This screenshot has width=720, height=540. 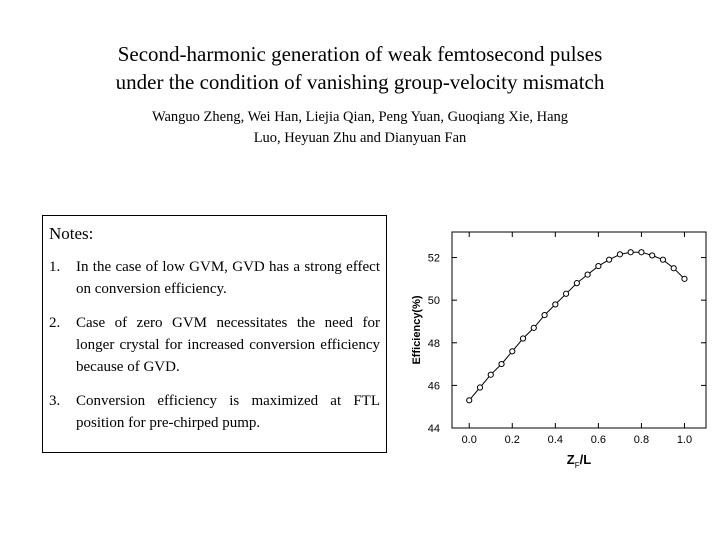 What do you see at coordinates (360, 138) in the screenshot?
I see `authors-line-2: Luo, Heyuan Zhu and Dianyuan Fan` at bounding box center [360, 138].